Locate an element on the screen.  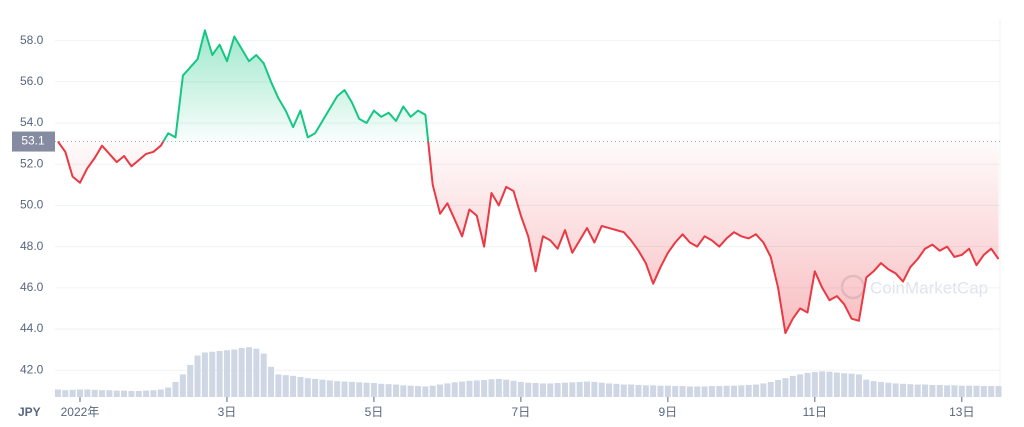
x-tick-label: 2022年 is located at coordinates (80, 412).